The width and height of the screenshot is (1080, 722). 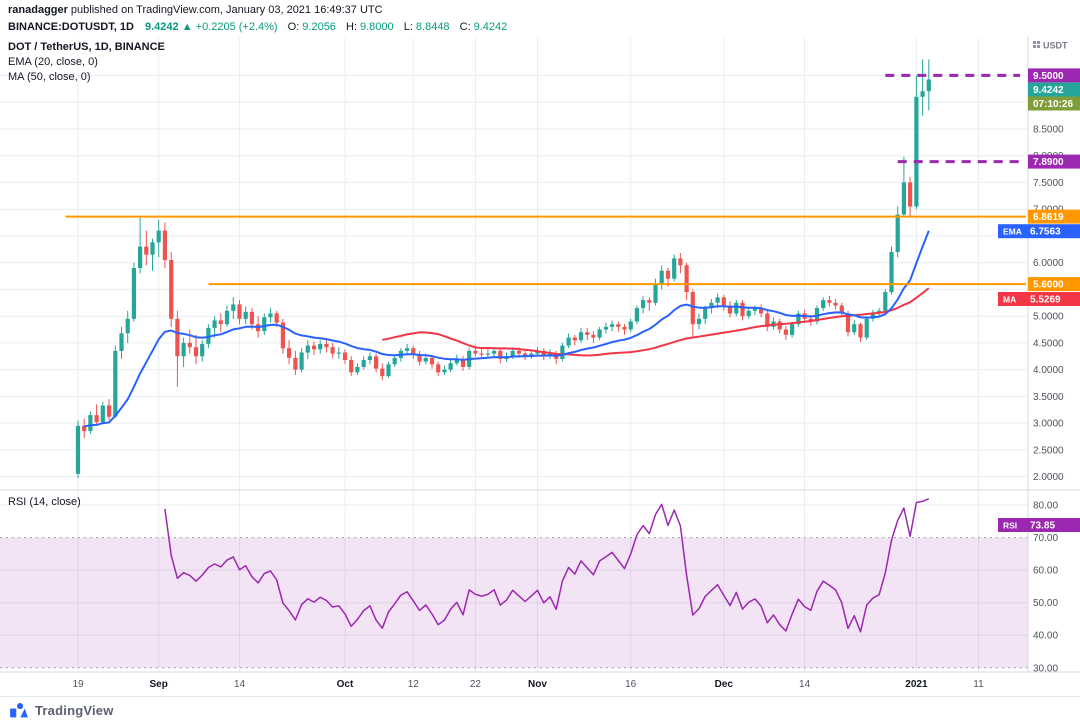 I want to click on svg-text: 30.00, so click(x=1045, y=668).